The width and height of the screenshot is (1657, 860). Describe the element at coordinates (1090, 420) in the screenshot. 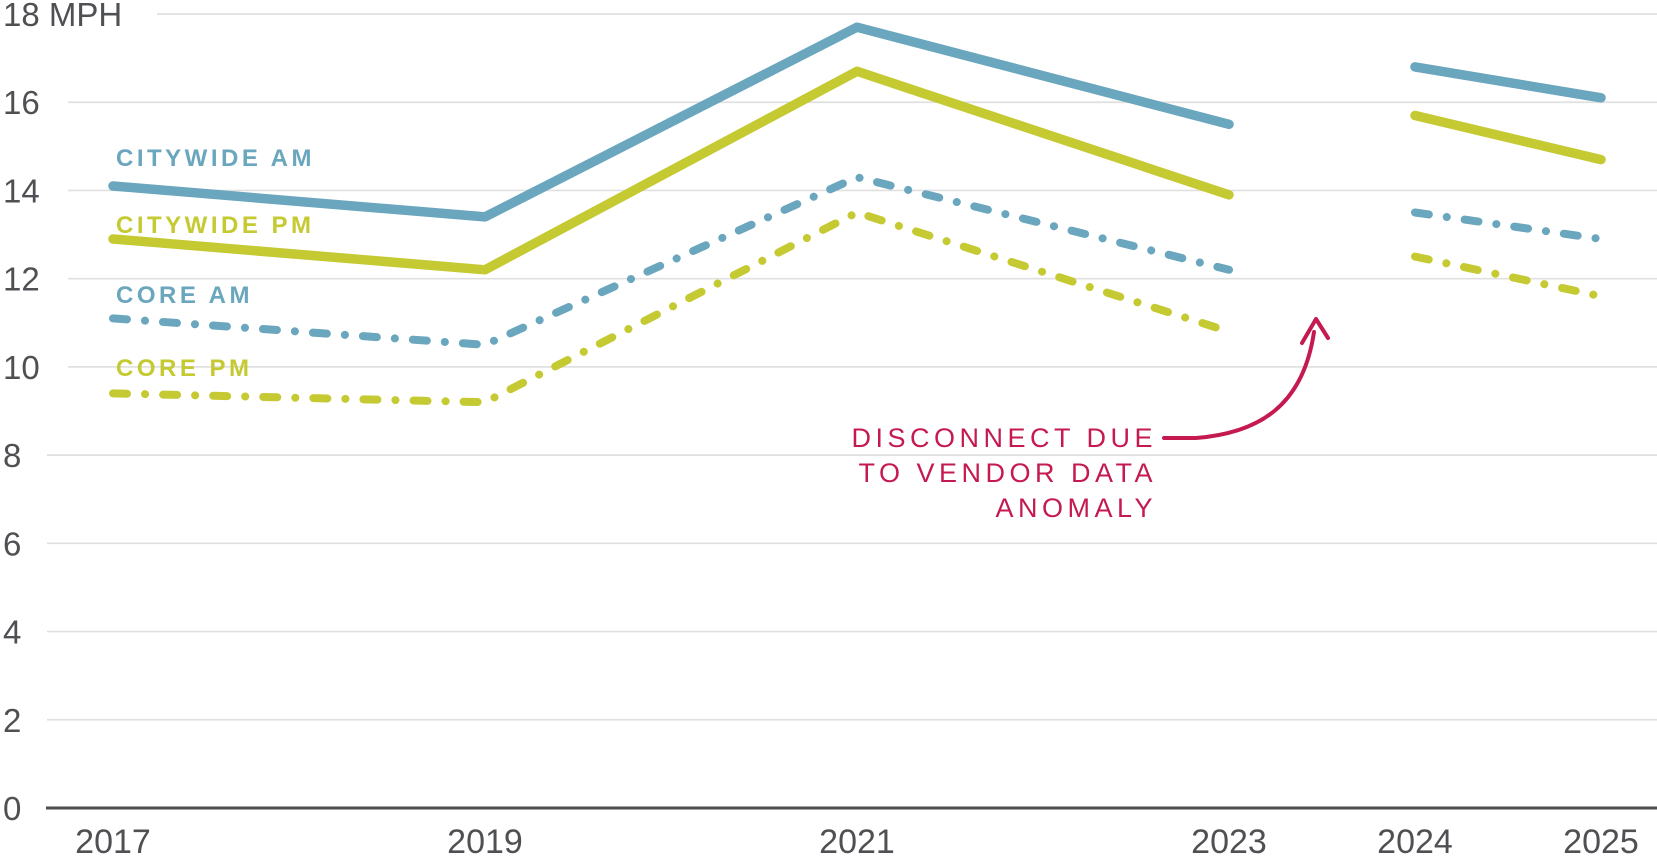

I see `annotation-group: DISCONNECT DUE TO VENDOR DATA ANOMALY` at that location.